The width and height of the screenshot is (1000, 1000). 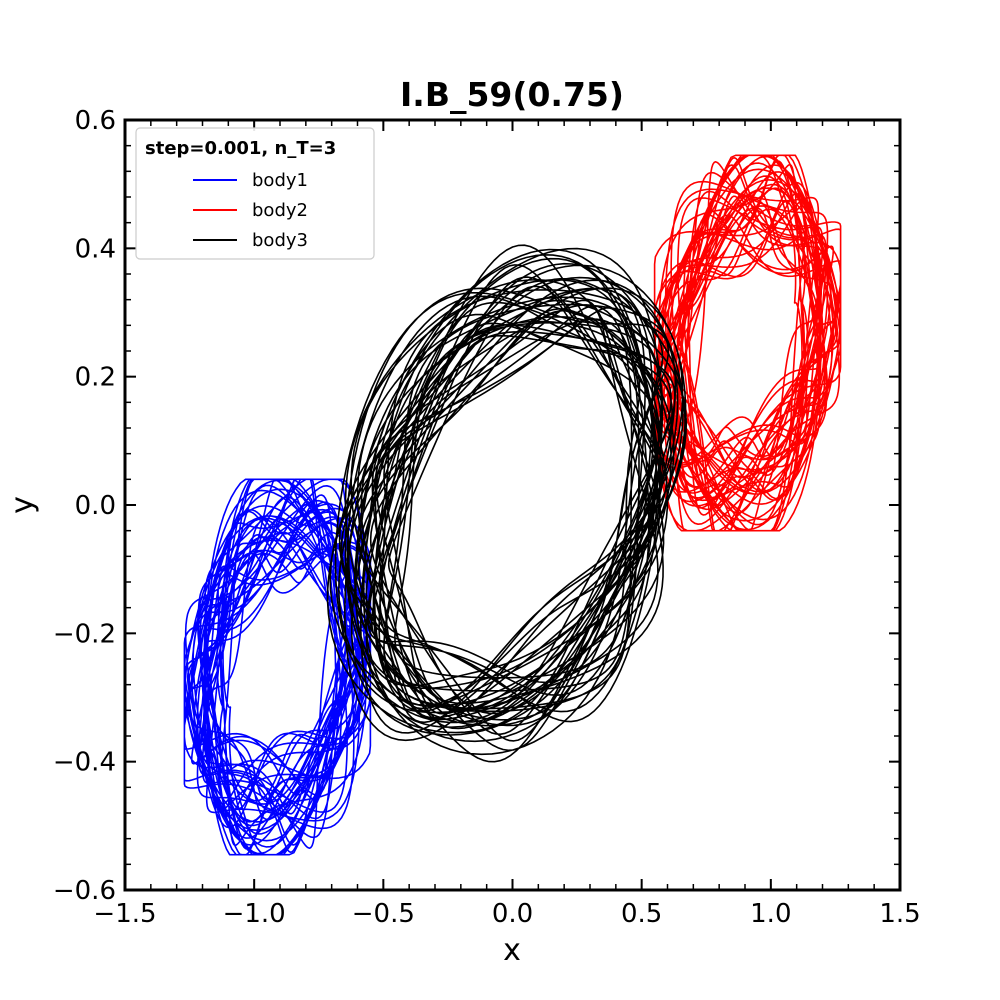 I want to click on legend-title: step=0.001, n_T=3, so click(x=240, y=148).